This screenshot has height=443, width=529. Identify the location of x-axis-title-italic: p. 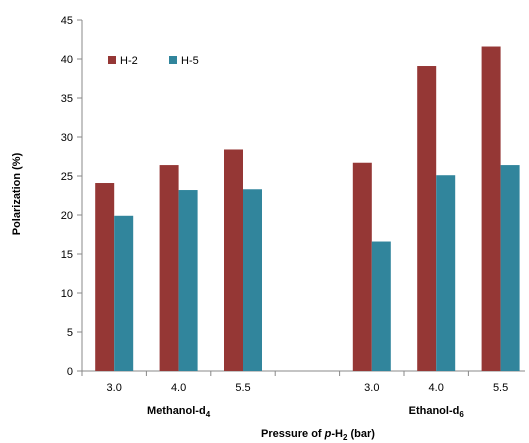
(328, 434).